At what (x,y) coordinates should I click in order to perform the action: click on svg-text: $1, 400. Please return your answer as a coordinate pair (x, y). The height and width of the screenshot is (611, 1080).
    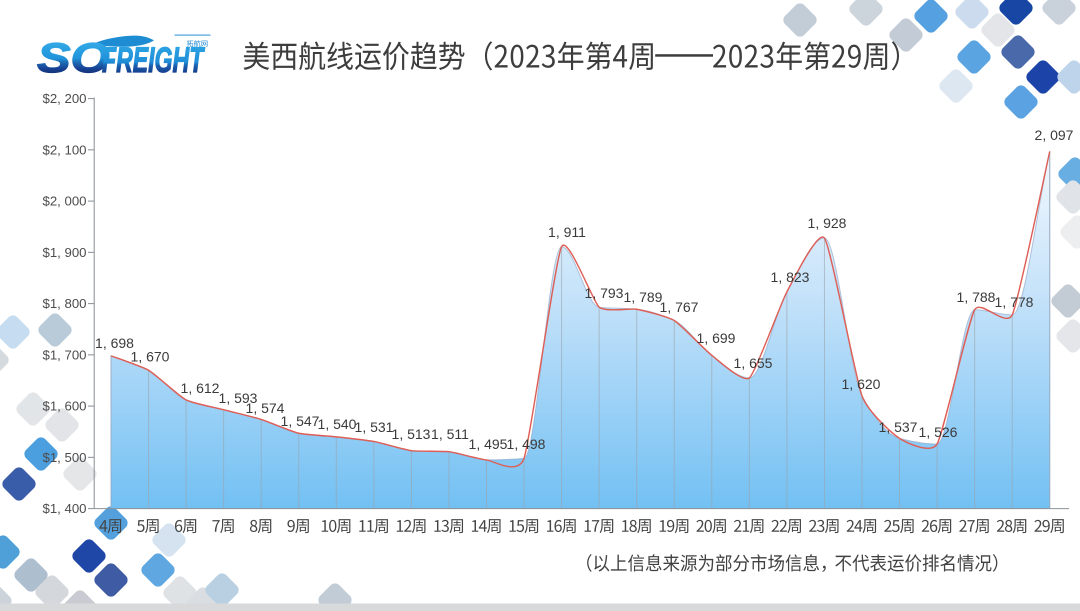
    Looking at the image, I should click on (65, 508).